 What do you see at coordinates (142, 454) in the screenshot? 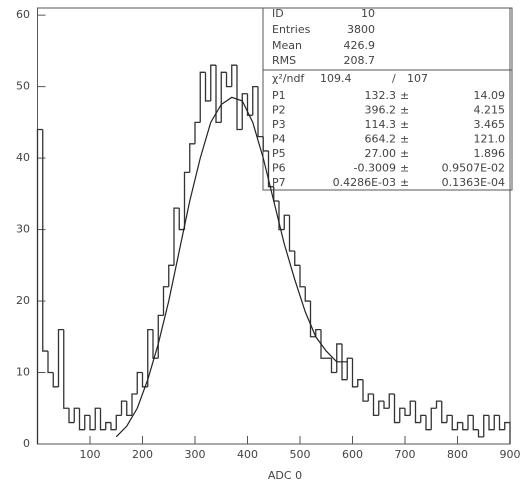
I see `x-tick-label: 200` at bounding box center [142, 454].